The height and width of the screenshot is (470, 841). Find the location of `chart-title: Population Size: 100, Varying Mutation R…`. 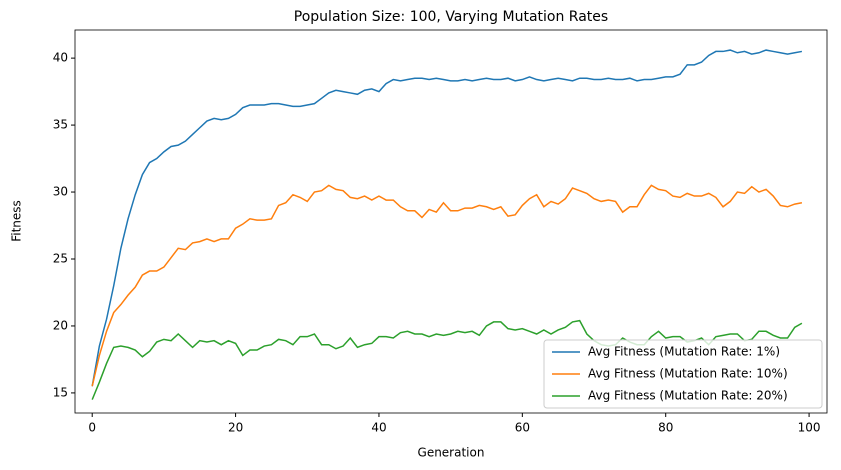

chart-title: Population Size: 100, Varying Mutation R… is located at coordinates (451, 17).